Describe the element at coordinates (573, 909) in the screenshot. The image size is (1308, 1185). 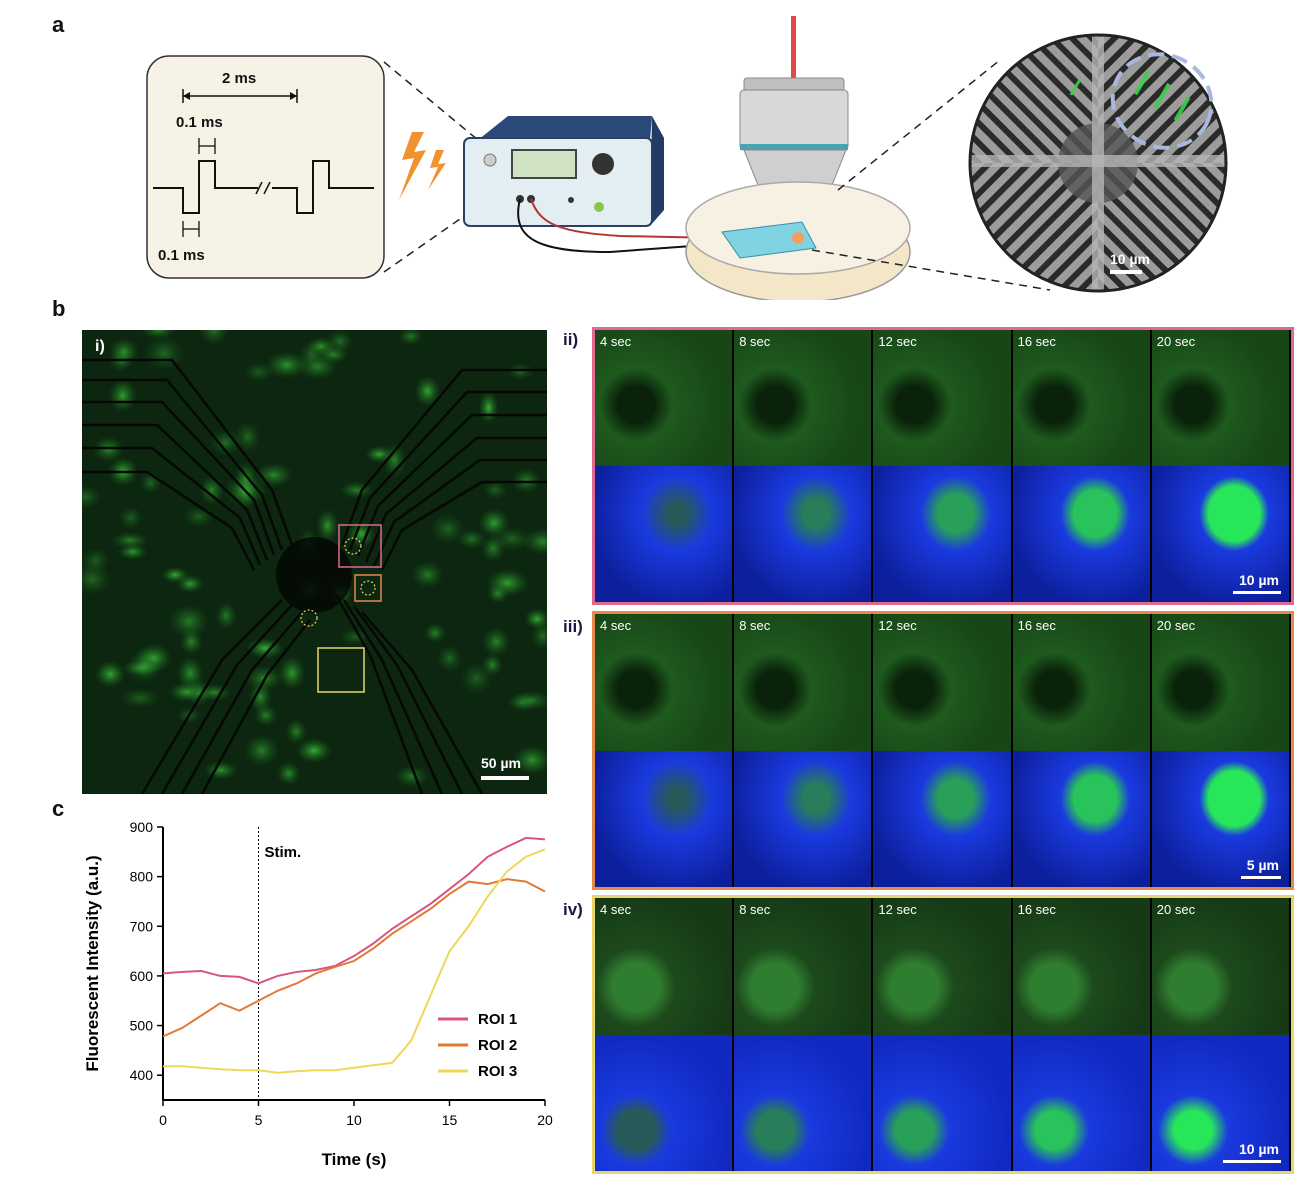
I see `sub-label-iv: iv)` at that location.